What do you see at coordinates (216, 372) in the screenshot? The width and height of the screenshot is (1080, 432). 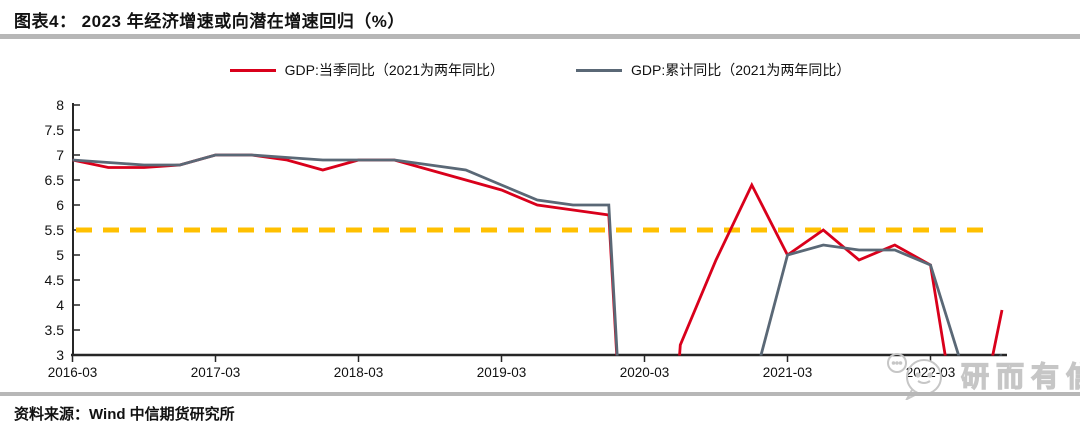 I see `svg-text: 2017-03` at bounding box center [216, 372].